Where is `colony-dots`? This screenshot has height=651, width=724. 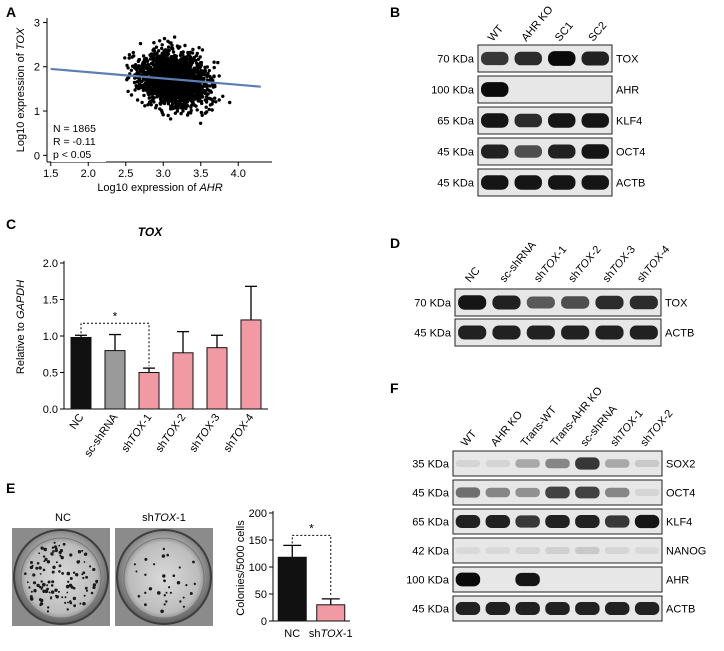
colony-dots is located at coordinates (164, 580).